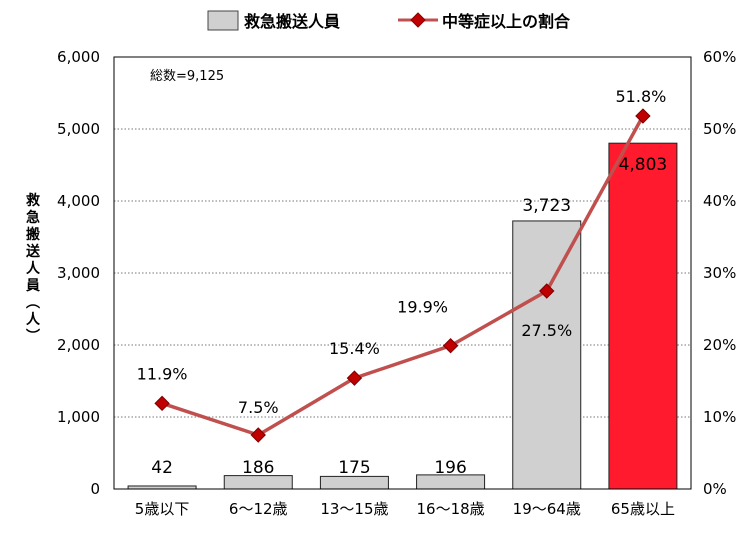  What do you see at coordinates (643, 165) in the screenshot?
I see `bar-value-label: 4,803` at bounding box center [643, 165].